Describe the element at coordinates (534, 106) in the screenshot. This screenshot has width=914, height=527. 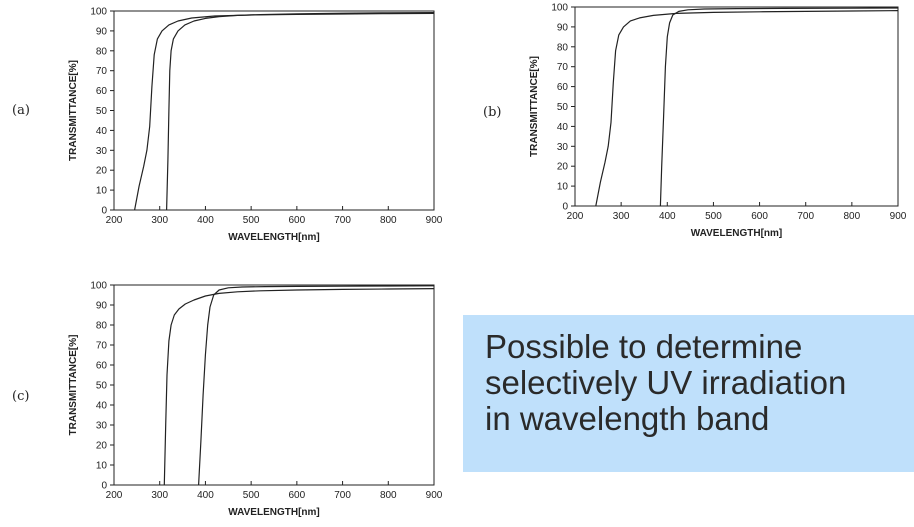
I see `y-axis-label-b: TRANSMITTANCE[%]` at that location.